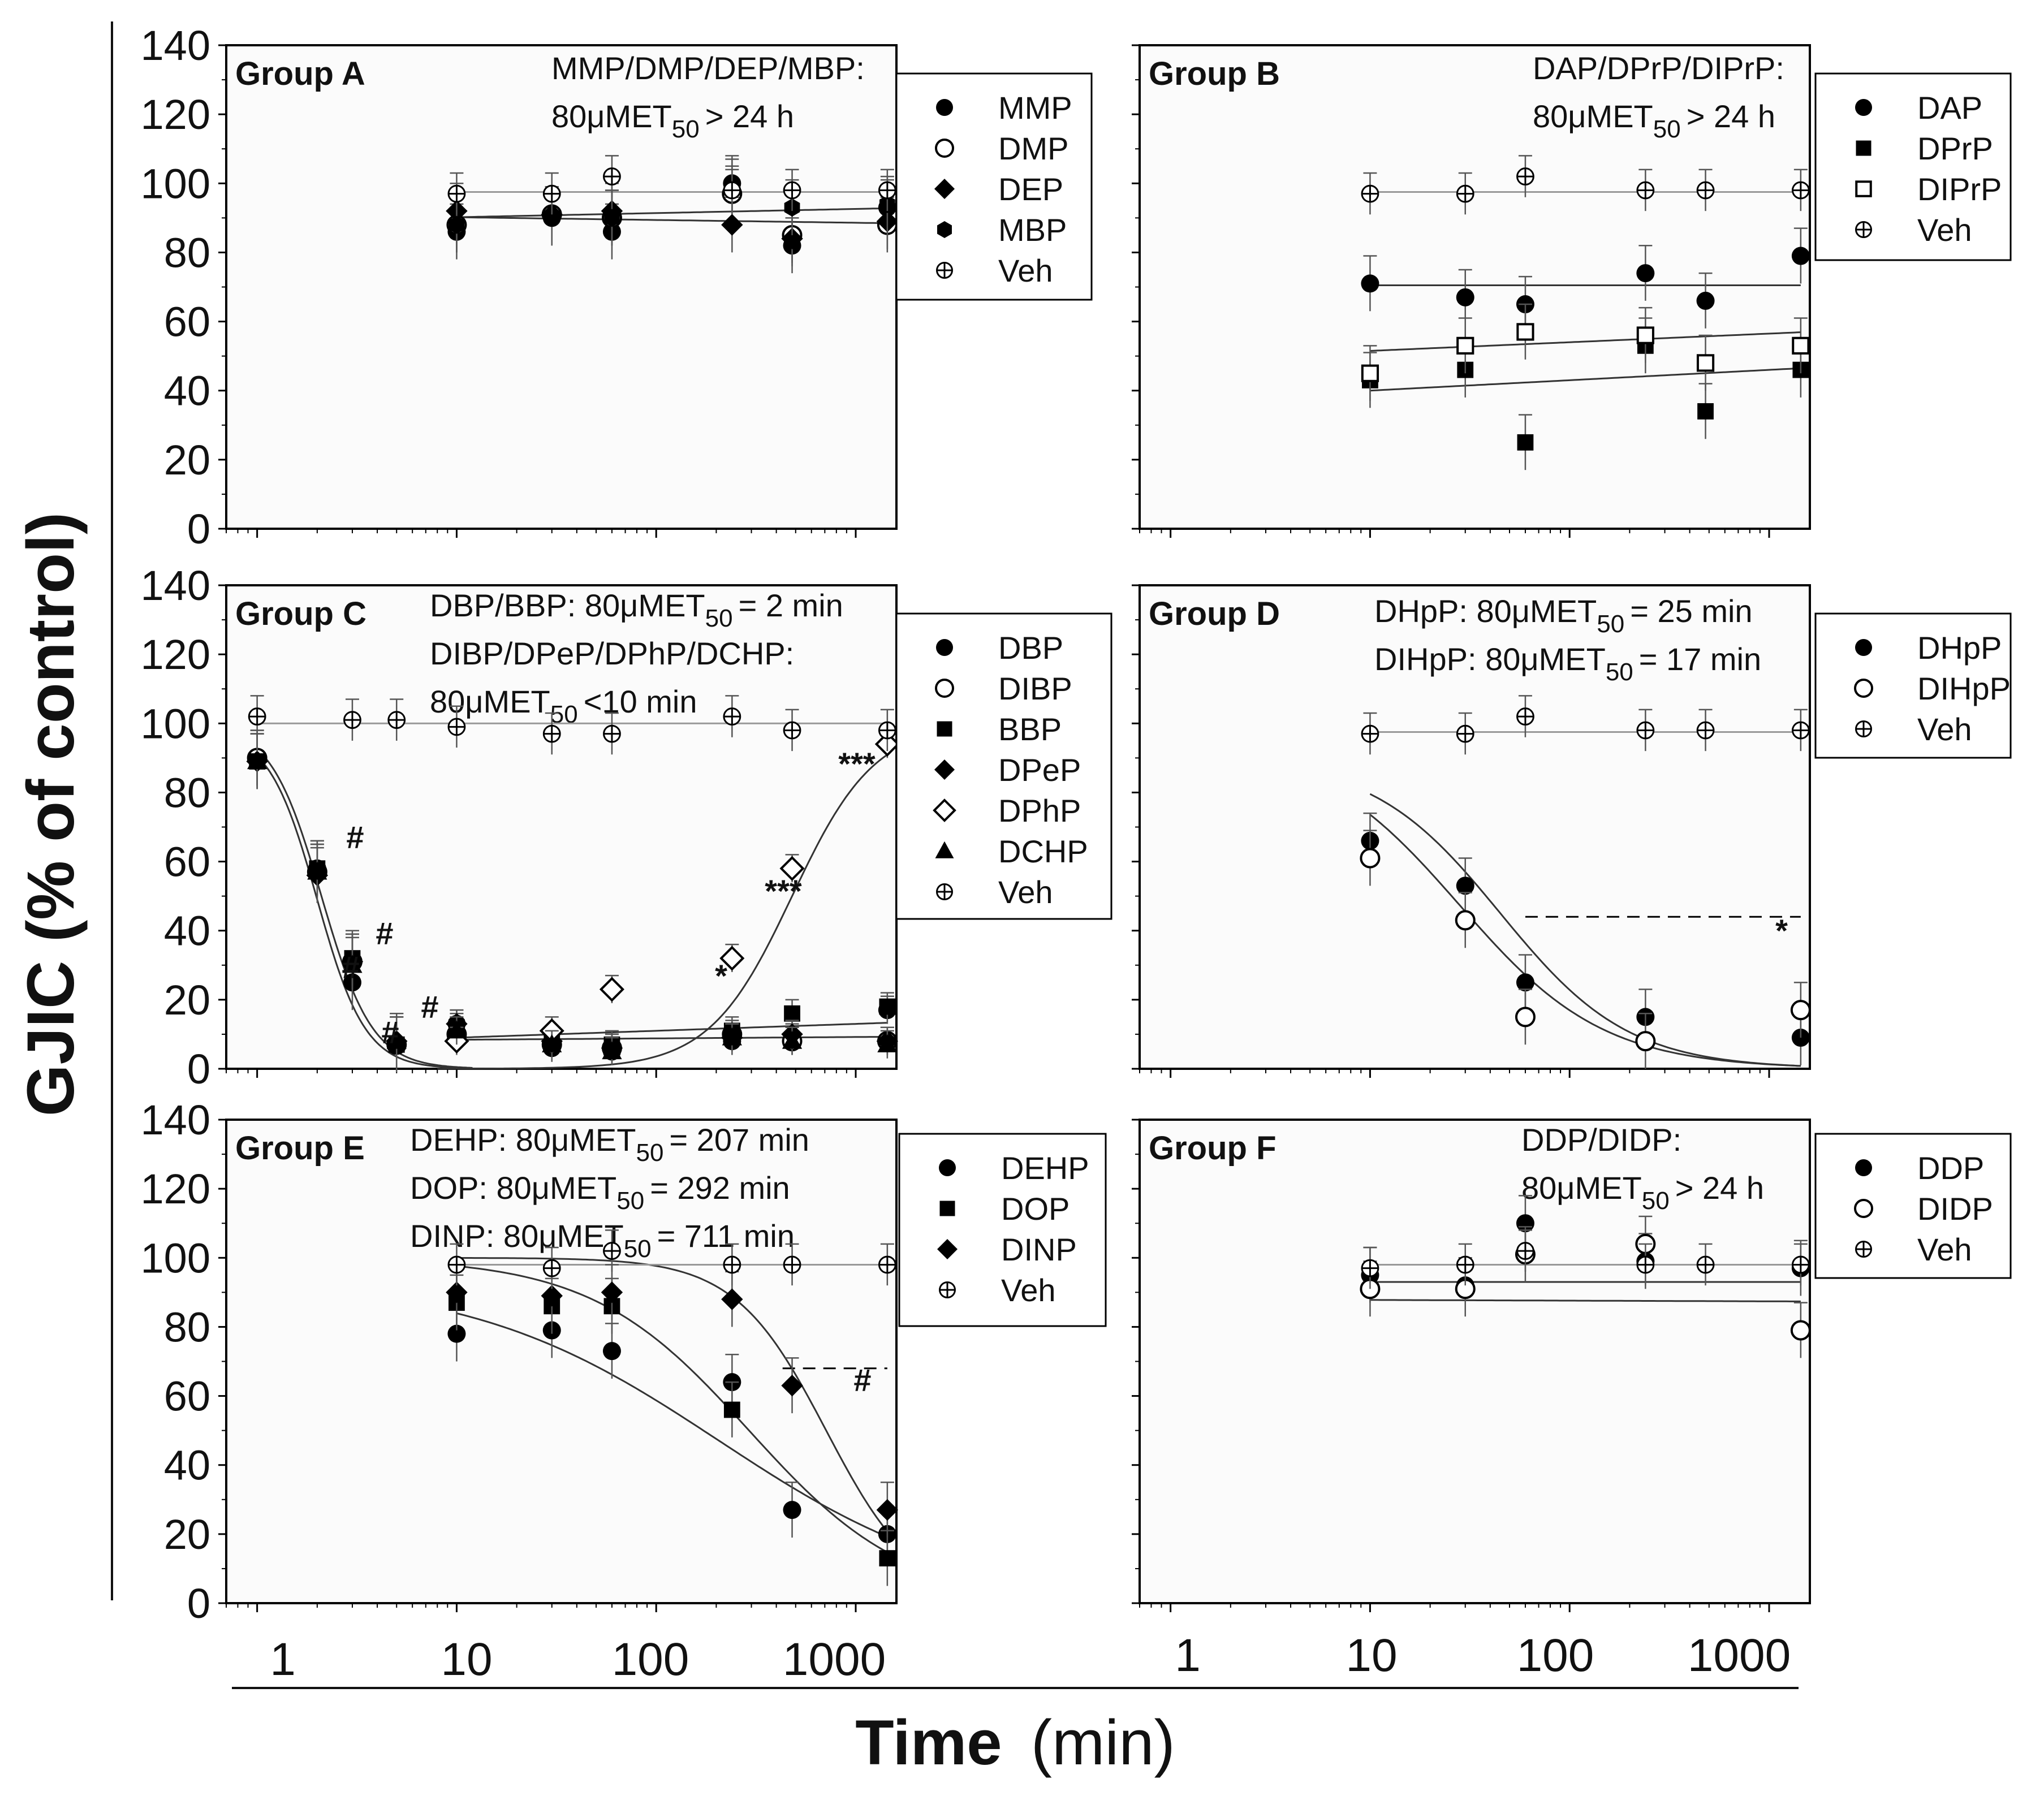 The image size is (2044, 1796). What do you see at coordinates (187, 1000) in the screenshot?
I see `y-tick-label: 20` at bounding box center [187, 1000].